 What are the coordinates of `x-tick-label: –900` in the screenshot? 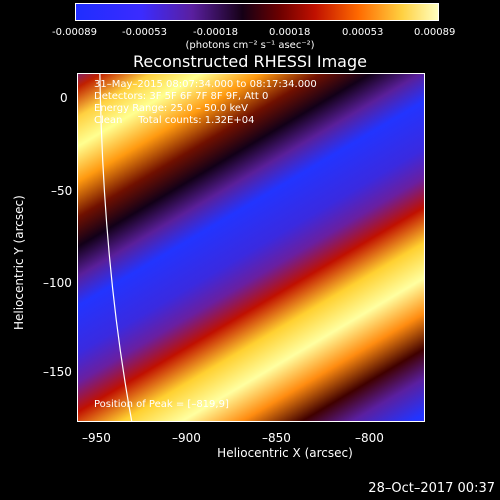 It's located at (186, 438).